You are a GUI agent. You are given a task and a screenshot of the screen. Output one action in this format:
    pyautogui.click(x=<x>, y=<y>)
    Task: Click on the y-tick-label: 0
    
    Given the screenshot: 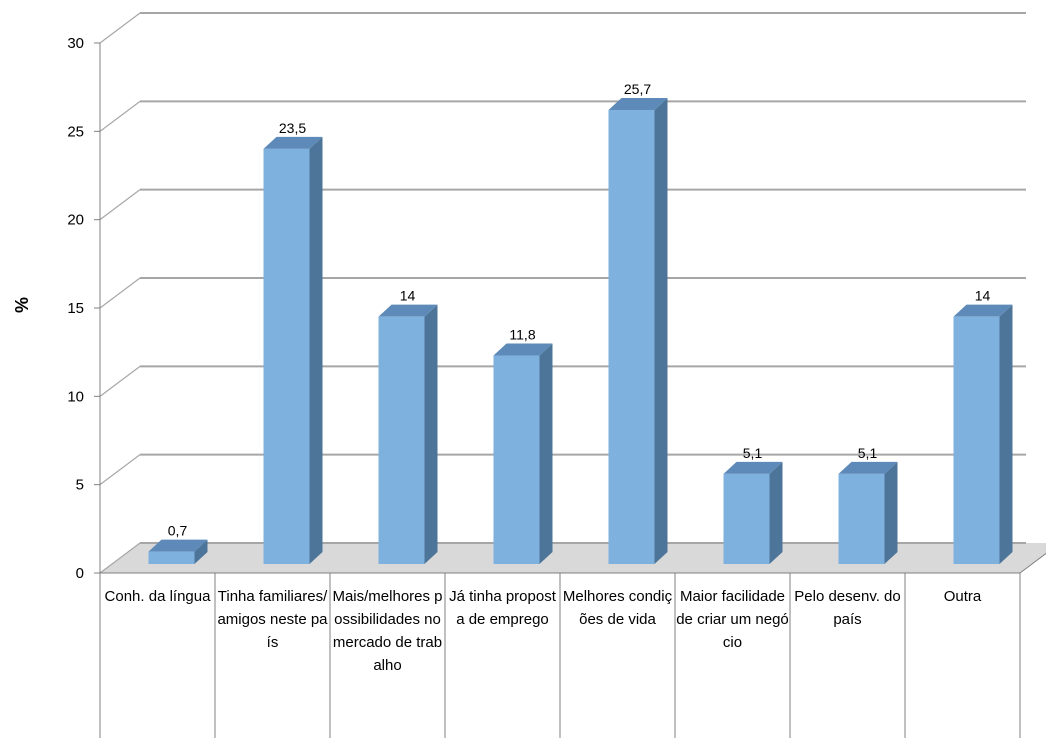 What is the action you would take?
    pyautogui.click(x=80, y=573)
    